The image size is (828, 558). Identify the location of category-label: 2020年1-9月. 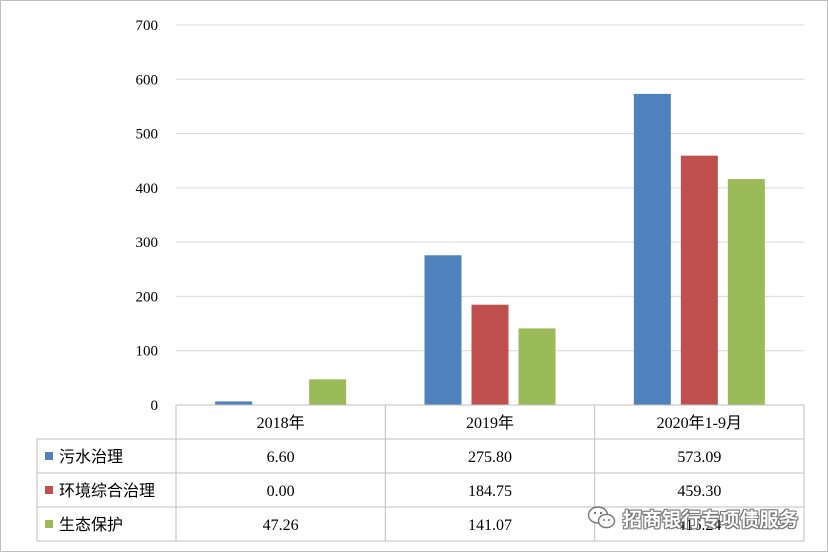
(699, 423).